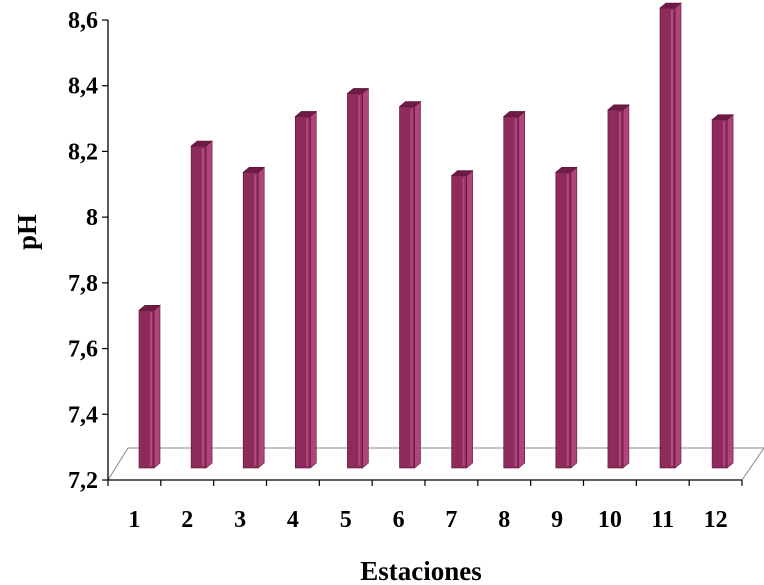 The image size is (764, 585). What do you see at coordinates (83, 284) in the screenshot?
I see `y-tick-label: 7,8` at bounding box center [83, 284].